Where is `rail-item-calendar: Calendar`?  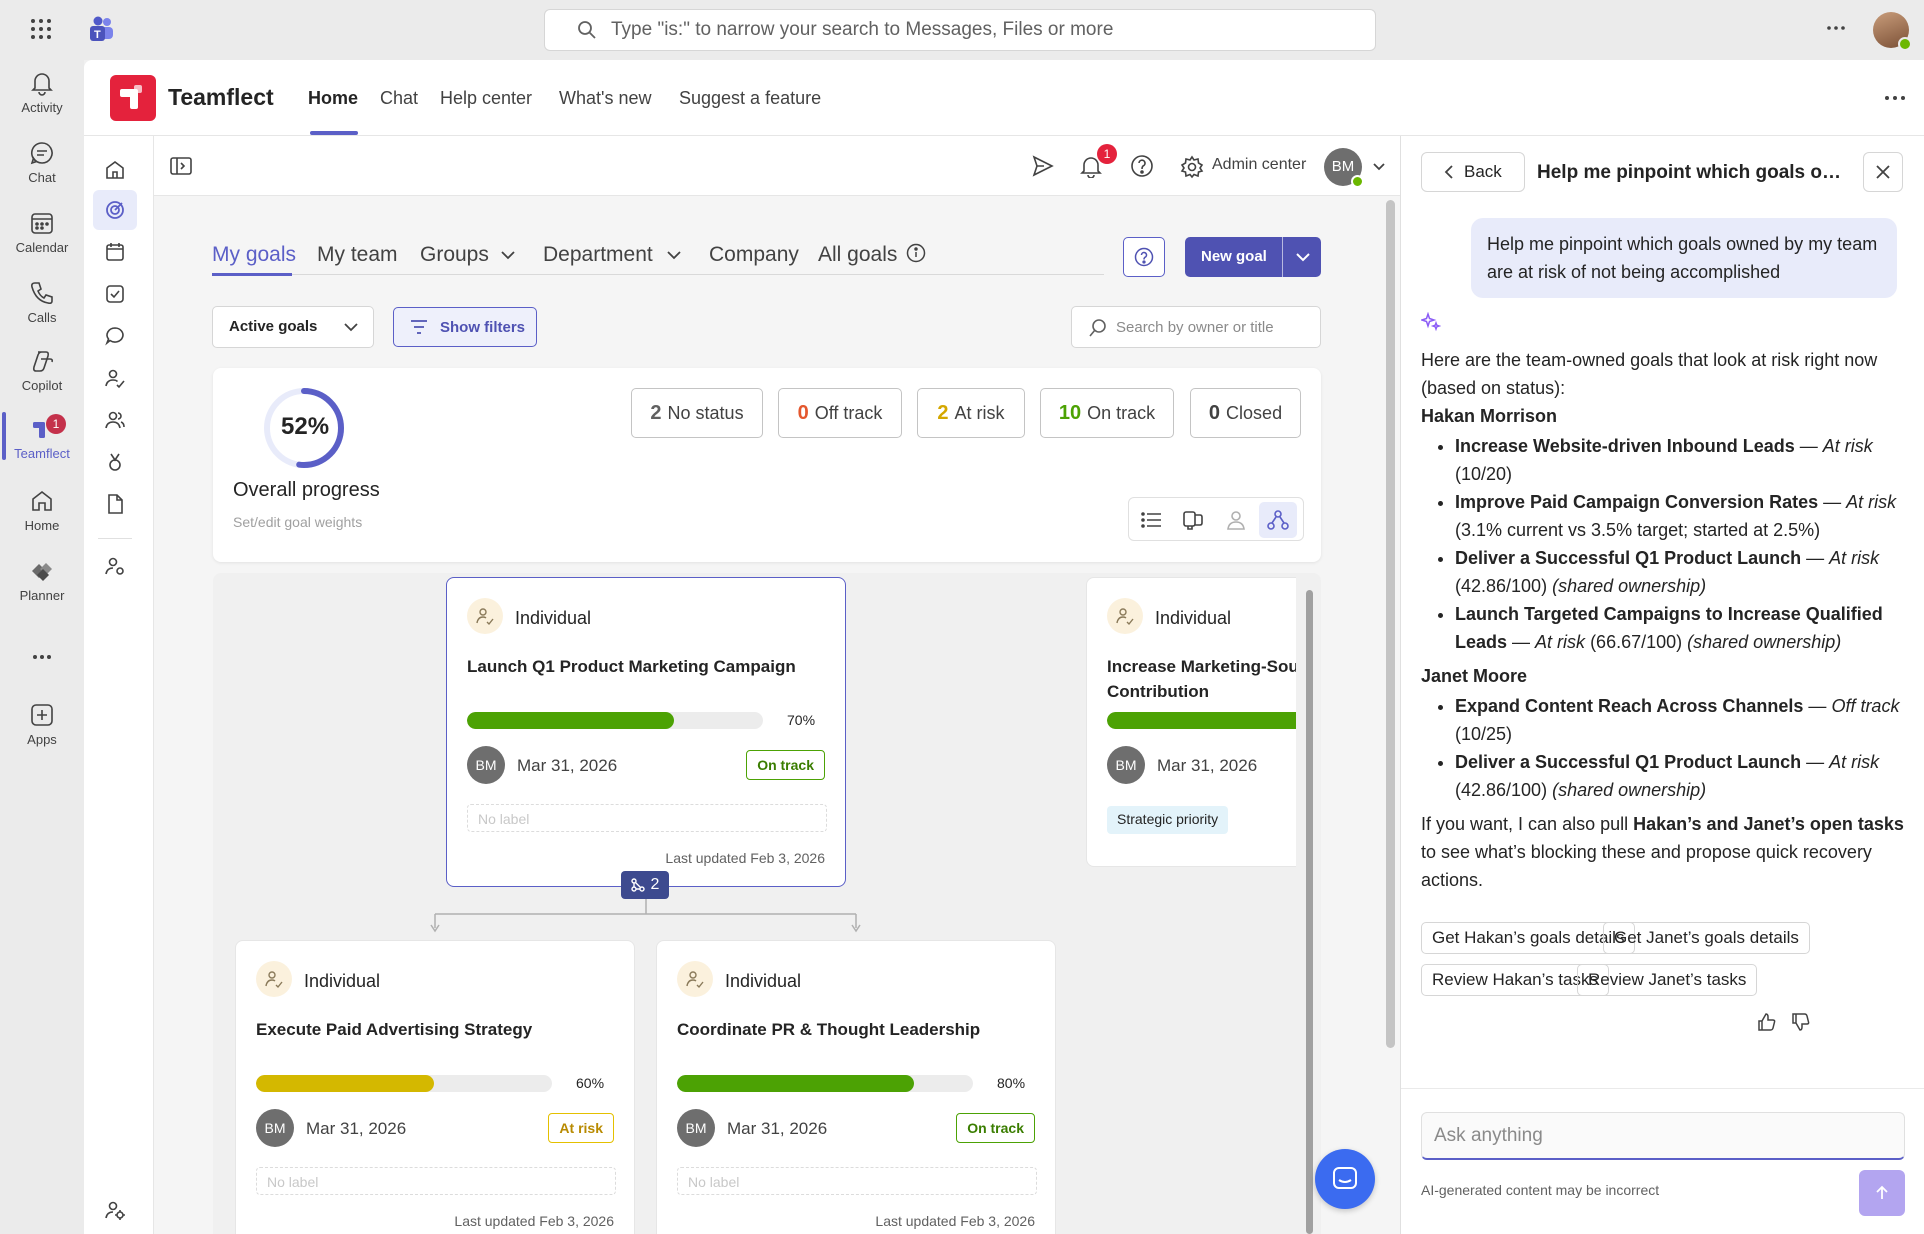 rail-item-calendar: Calendar is located at coordinates (42, 242).